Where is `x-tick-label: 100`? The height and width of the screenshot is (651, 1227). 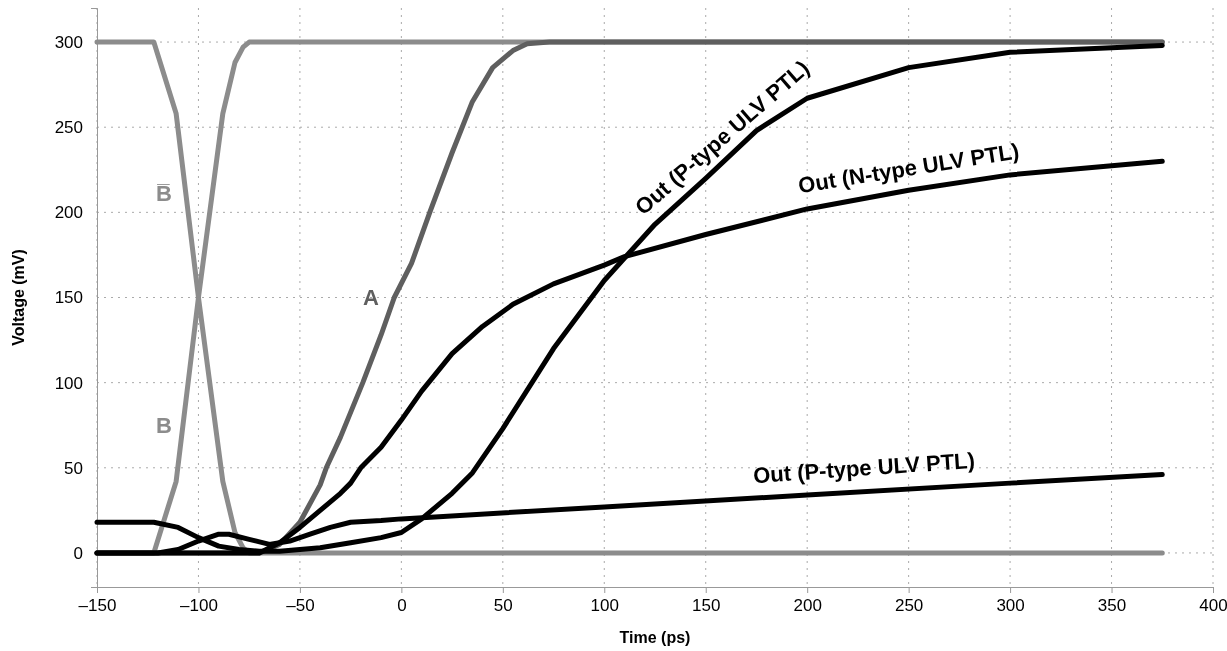 x-tick-label: 100 is located at coordinates (604, 606).